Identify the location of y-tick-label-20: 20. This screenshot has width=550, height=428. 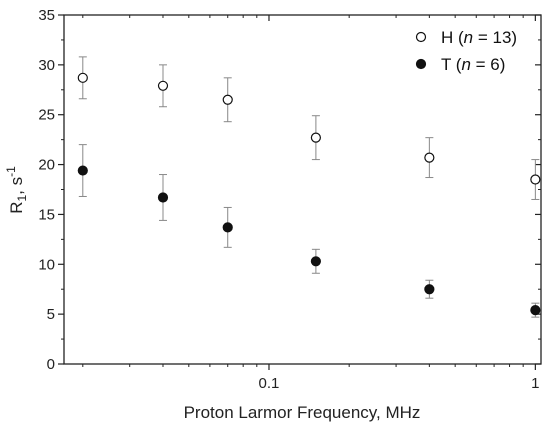
(46, 165).